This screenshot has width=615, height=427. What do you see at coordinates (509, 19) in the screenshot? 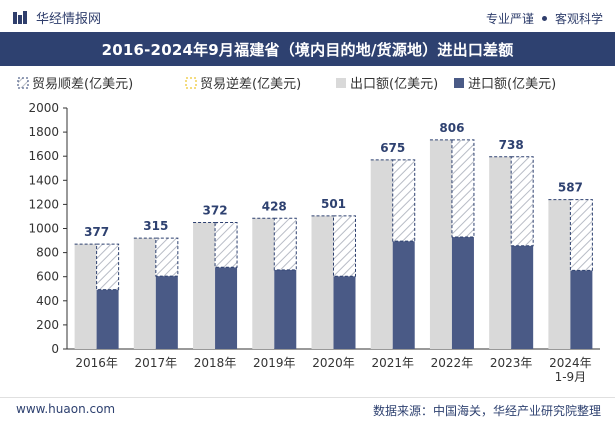
I see `slogan-left: 专业严谨` at bounding box center [509, 19].